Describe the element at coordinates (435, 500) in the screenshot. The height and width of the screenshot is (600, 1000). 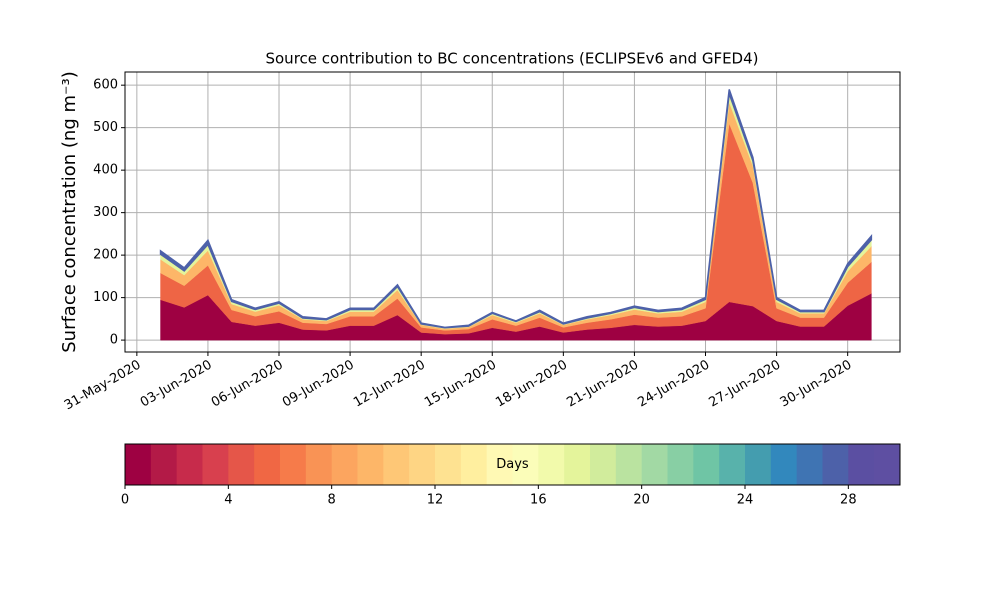
I see `colorbar-tick-label: 12` at that location.